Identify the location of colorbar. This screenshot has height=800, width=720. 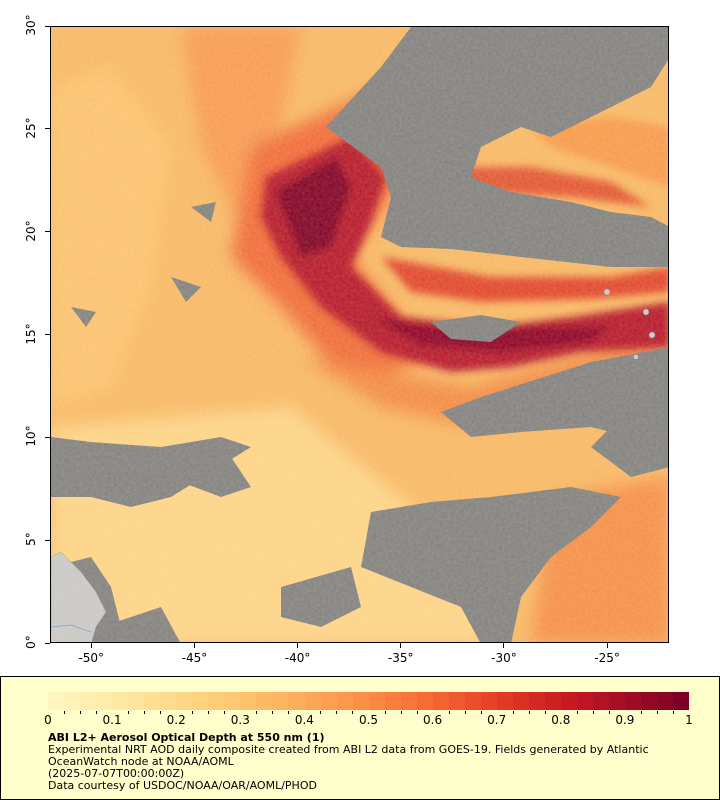
(369, 701).